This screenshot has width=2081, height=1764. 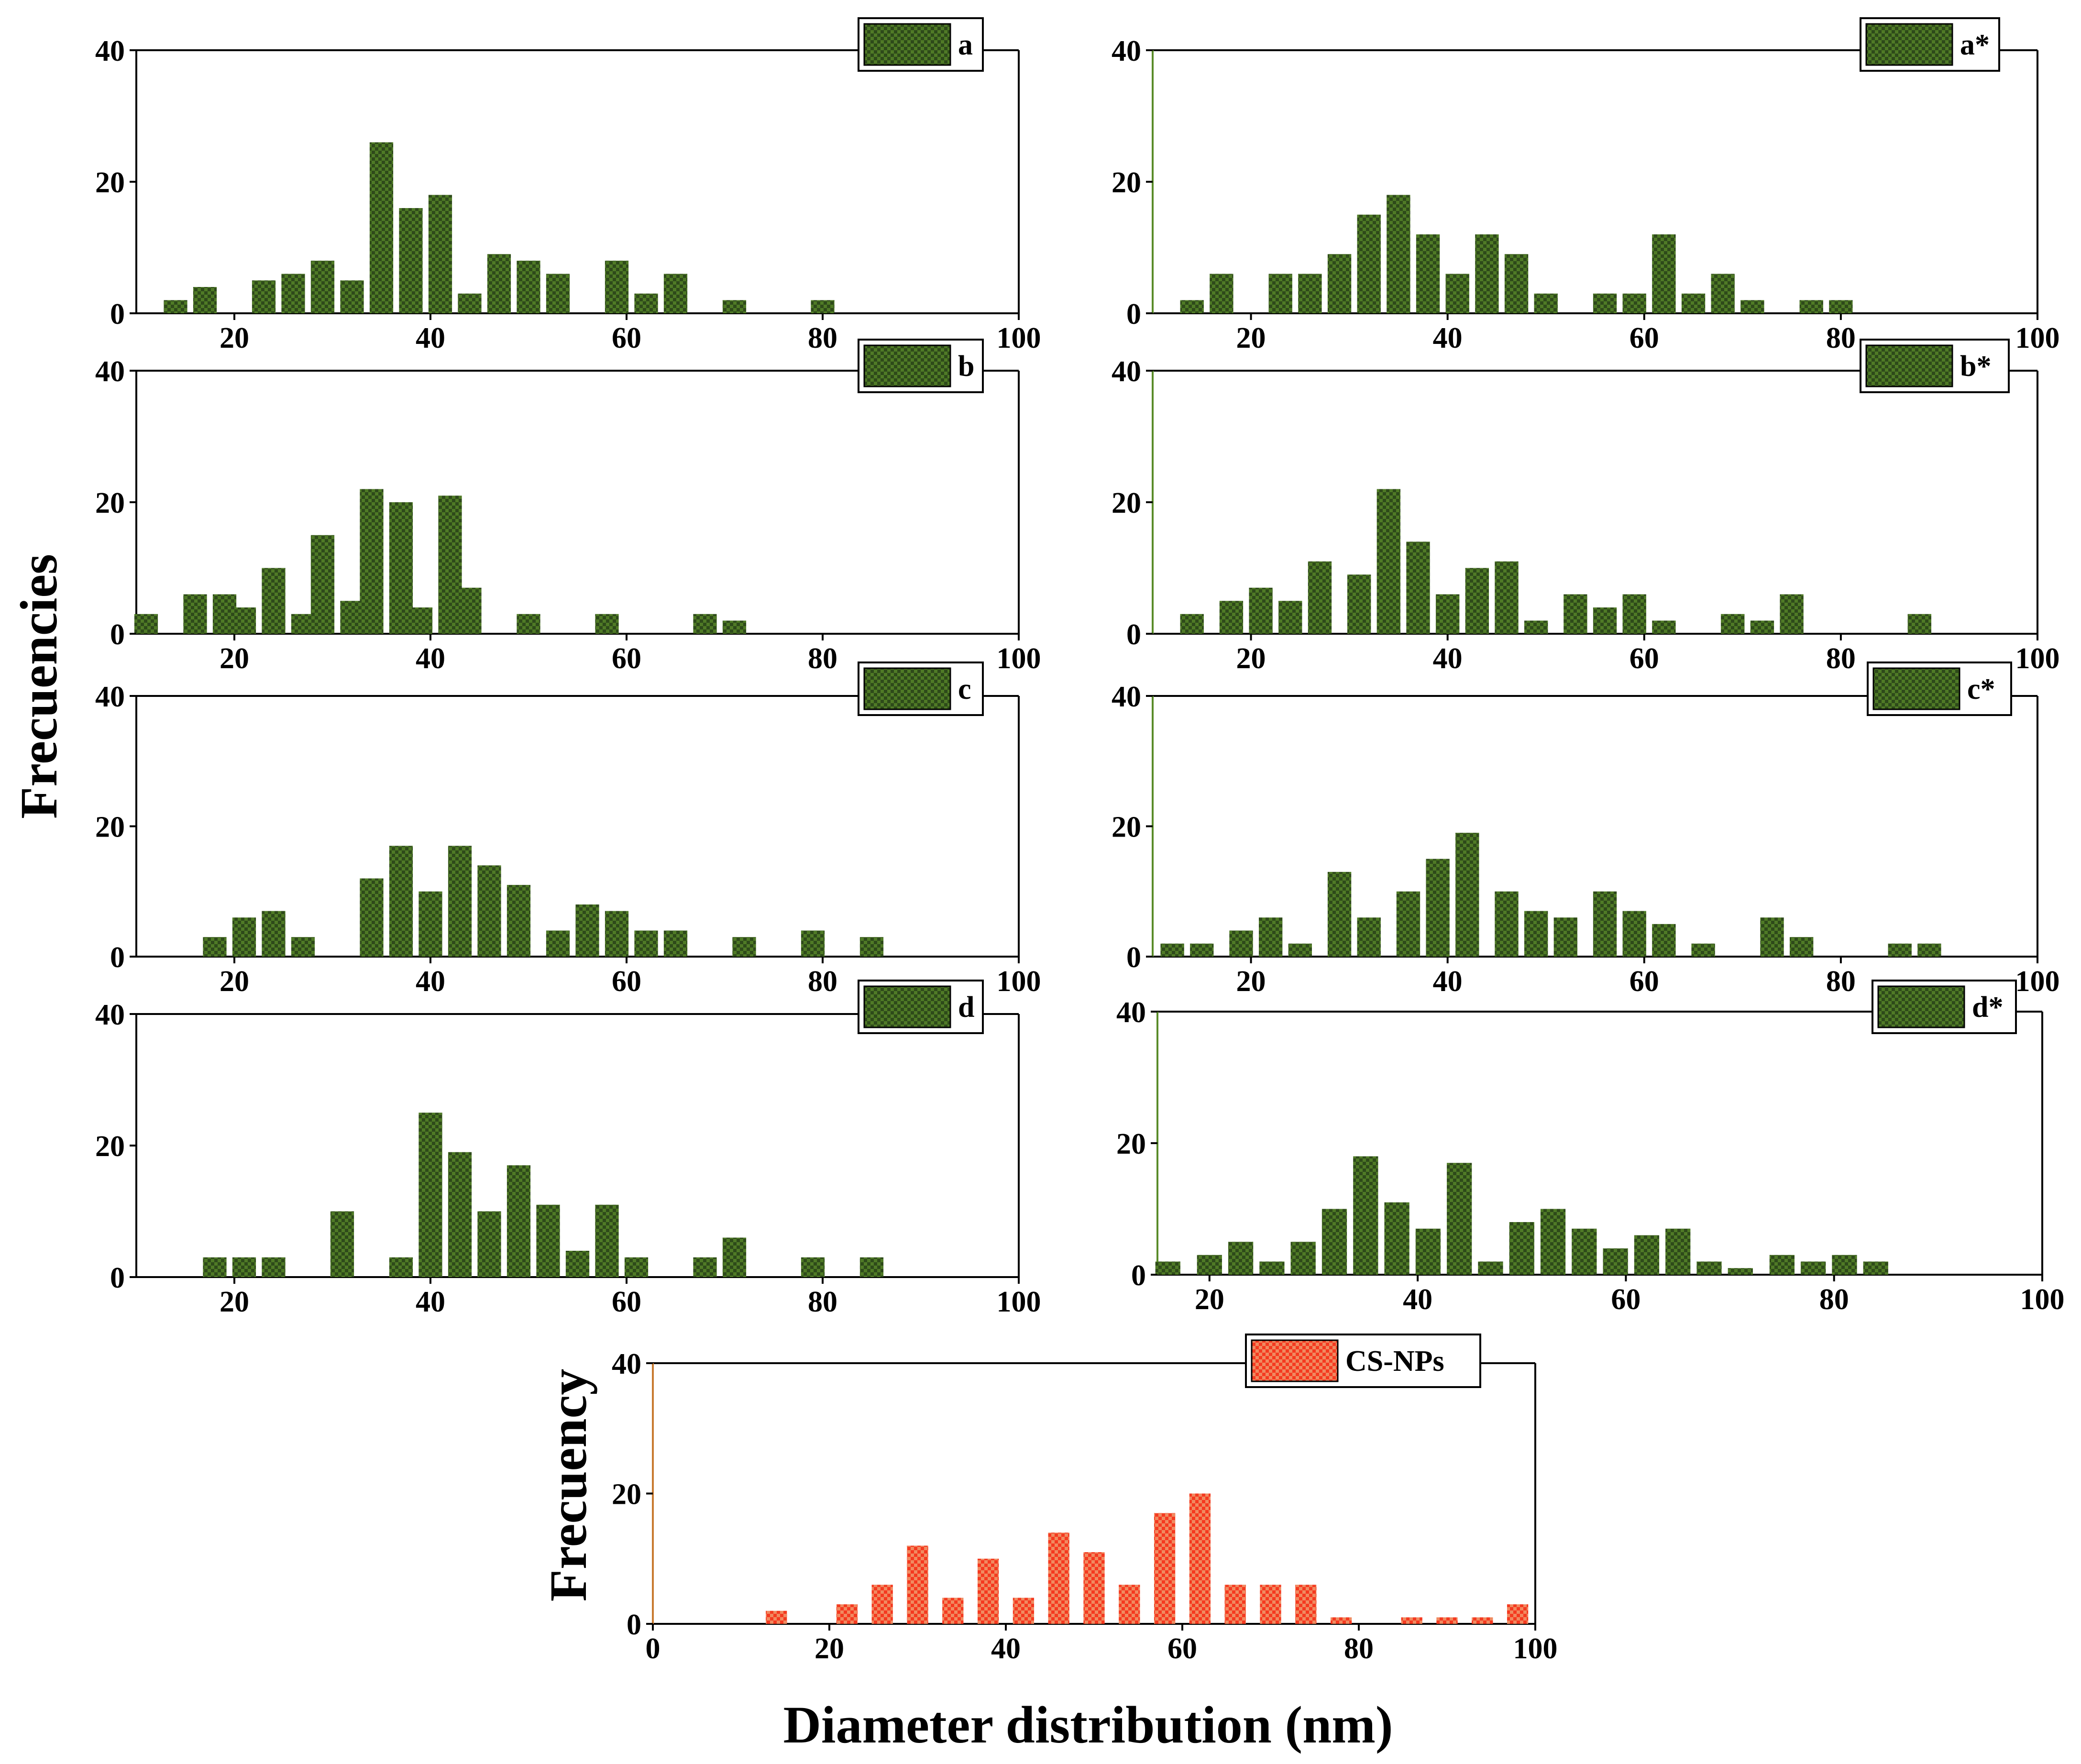 What do you see at coordinates (1133, 957) in the screenshot?
I see `panel-5-y-tick-label: 0` at bounding box center [1133, 957].